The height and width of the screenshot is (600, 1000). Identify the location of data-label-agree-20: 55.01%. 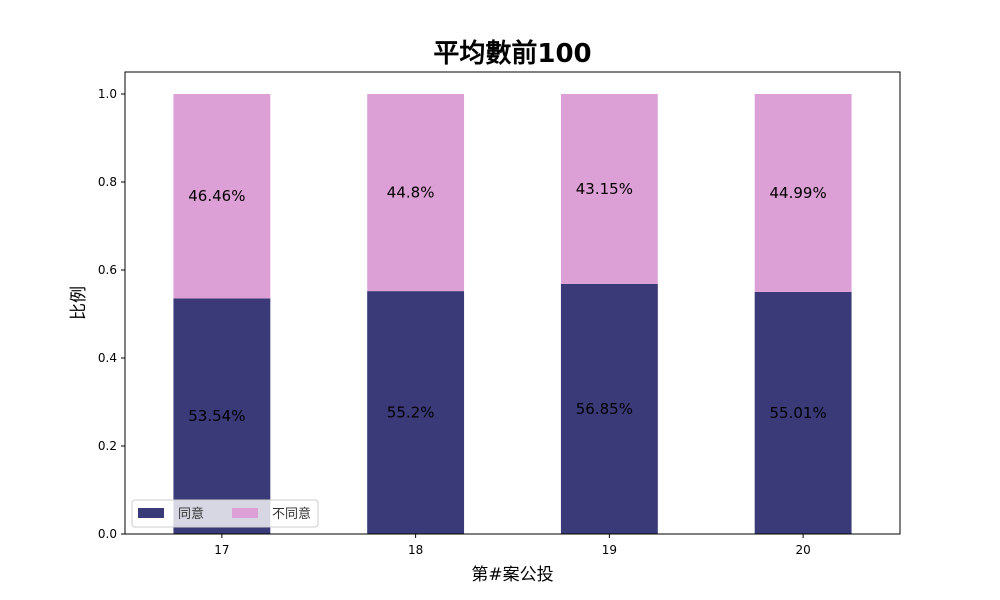
(798, 413).